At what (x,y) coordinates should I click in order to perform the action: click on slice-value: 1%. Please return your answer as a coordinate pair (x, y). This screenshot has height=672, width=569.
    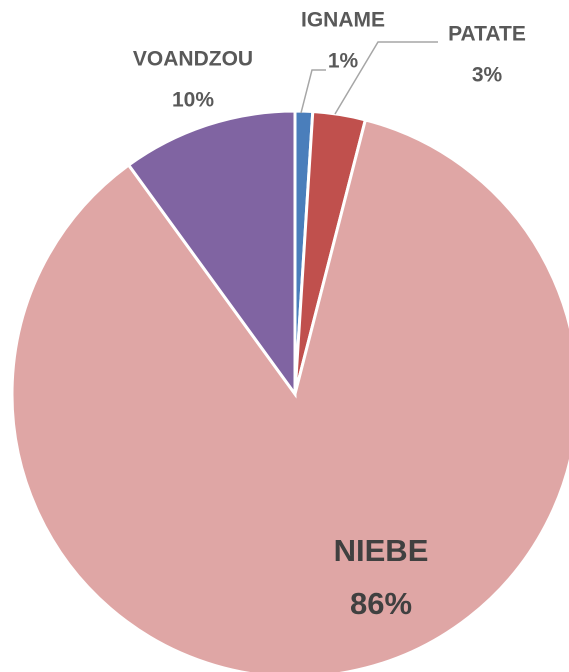
    Looking at the image, I should click on (343, 61).